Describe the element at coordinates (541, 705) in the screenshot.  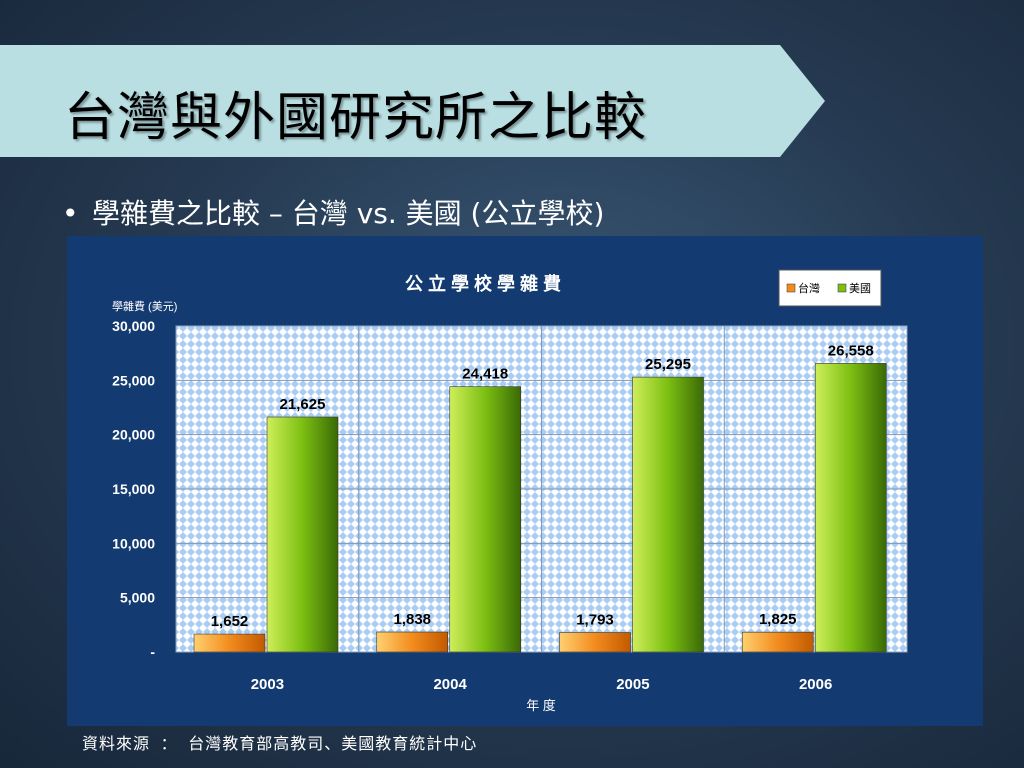
I see `x-axis-label: 年 度` at that location.